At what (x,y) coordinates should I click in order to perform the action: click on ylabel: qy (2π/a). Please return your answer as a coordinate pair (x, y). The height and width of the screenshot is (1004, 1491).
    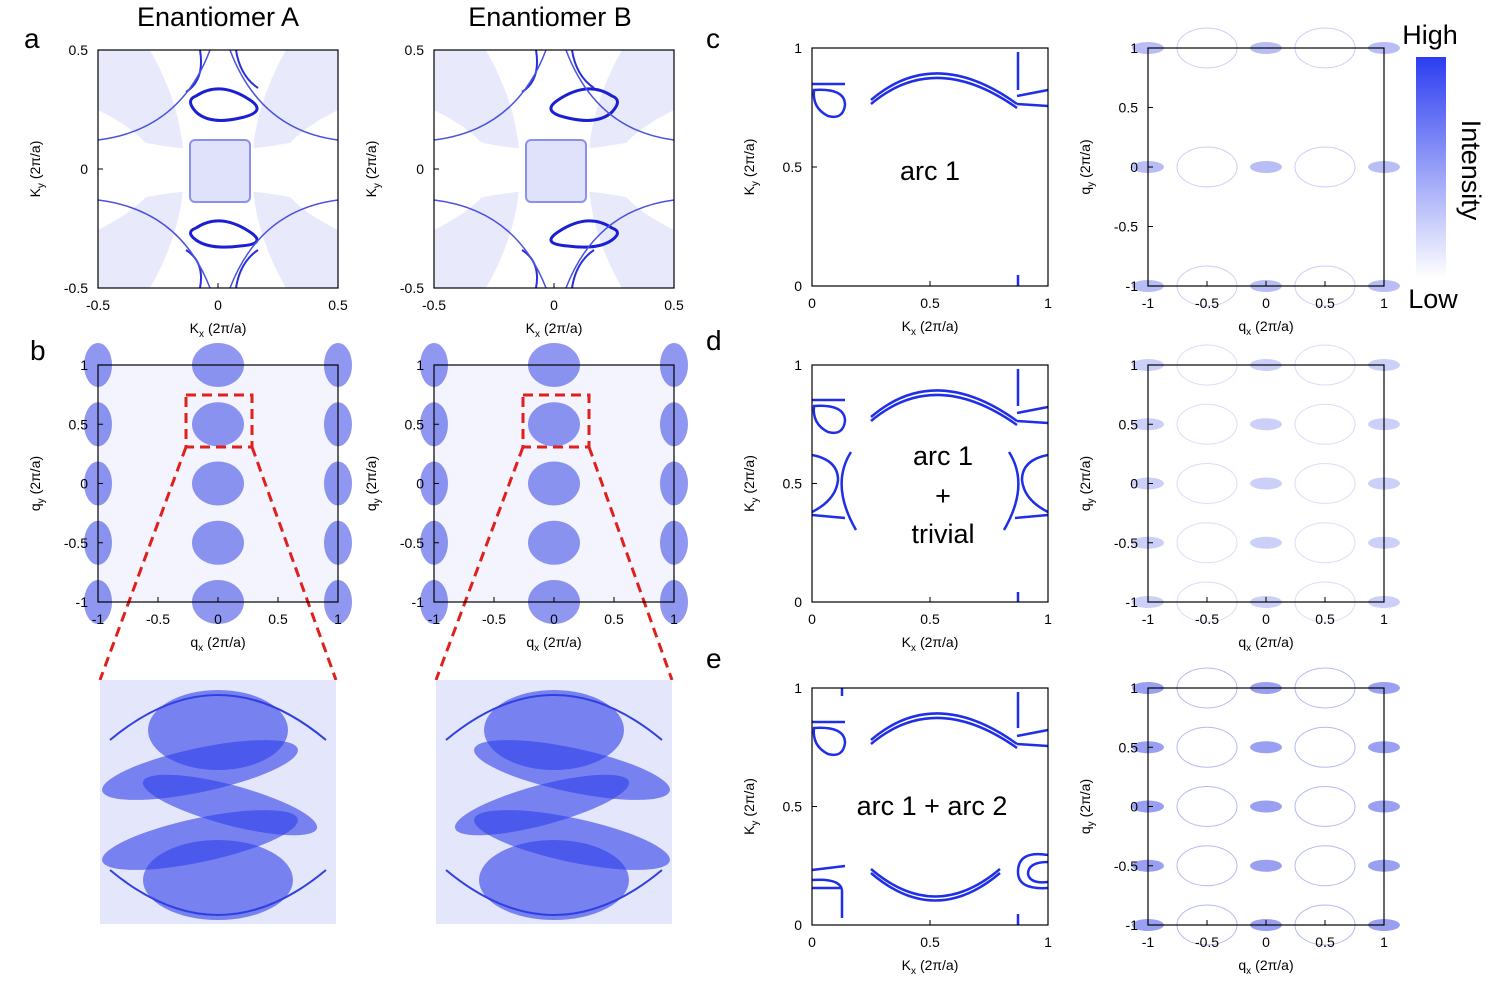
    Looking at the image, I should click on (373, 483).